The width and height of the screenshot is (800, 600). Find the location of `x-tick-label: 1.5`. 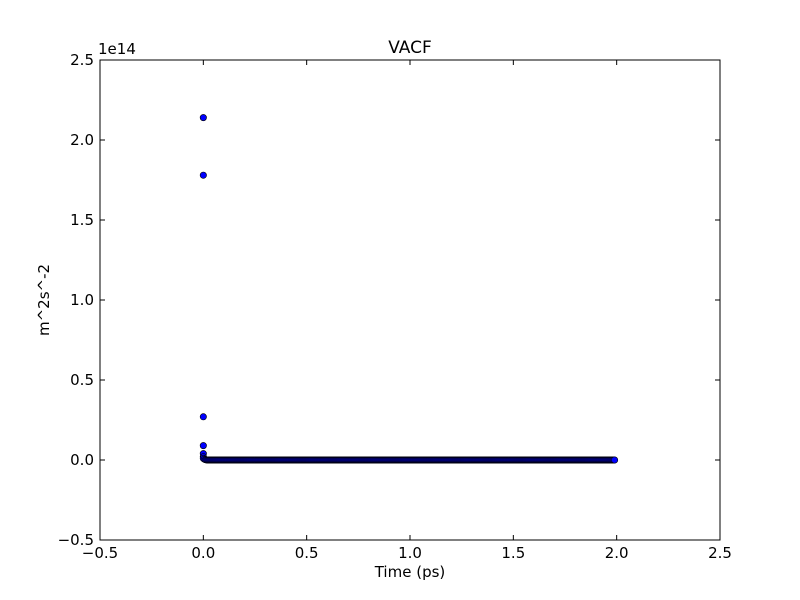

x-tick-label: 1.5 is located at coordinates (513, 553).